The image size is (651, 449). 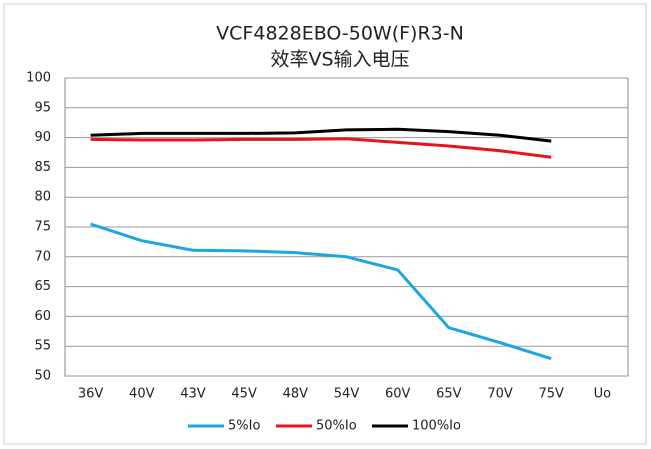 What do you see at coordinates (603, 394) in the screenshot?
I see `x-tick-label: Uo` at bounding box center [603, 394].